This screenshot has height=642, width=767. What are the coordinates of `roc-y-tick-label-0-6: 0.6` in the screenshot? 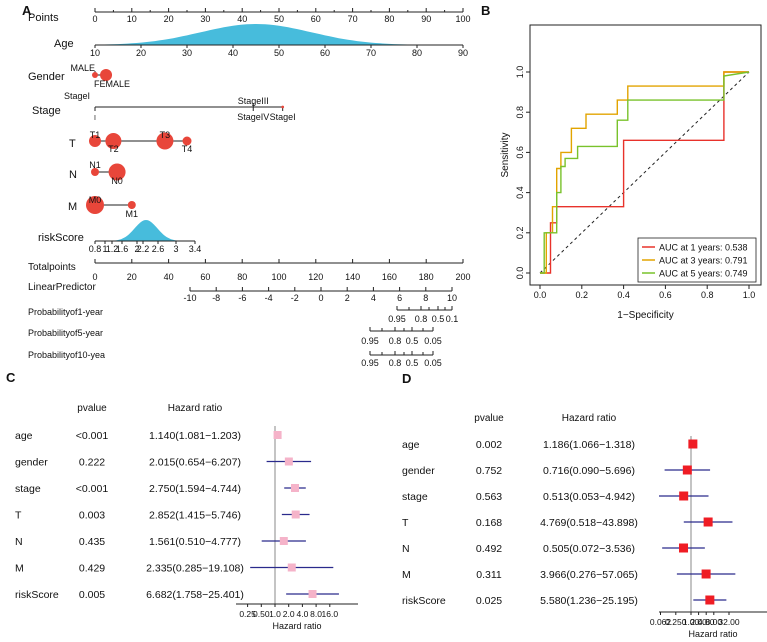 It's located at (520, 152).